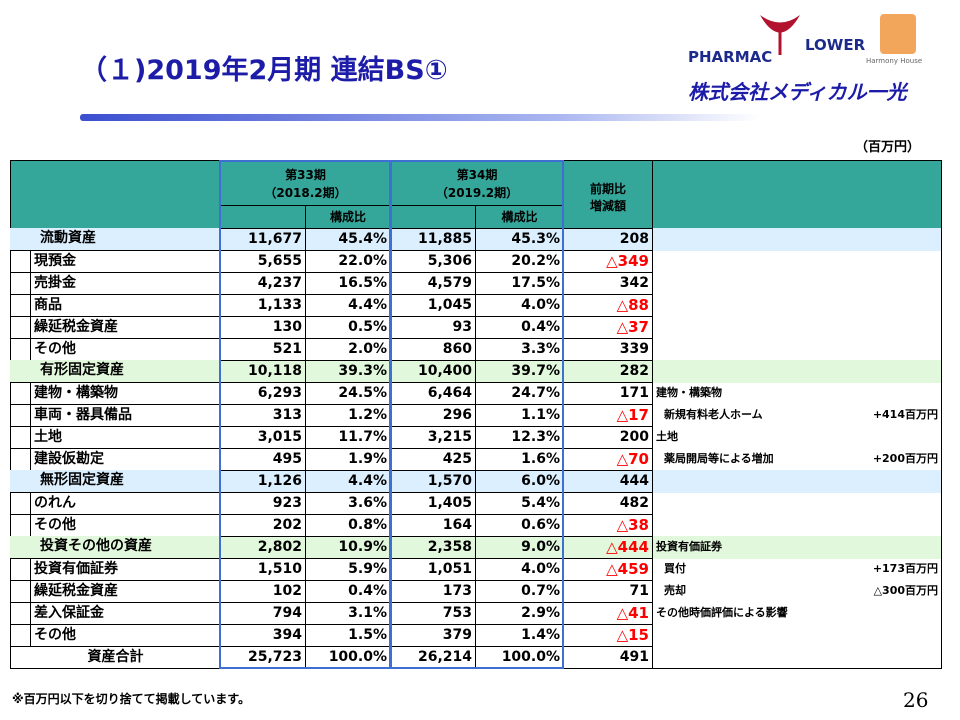  What do you see at coordinates (667, 436) in the screenshot?
I see `note-text: 土地` at bounding box center [667, 436].